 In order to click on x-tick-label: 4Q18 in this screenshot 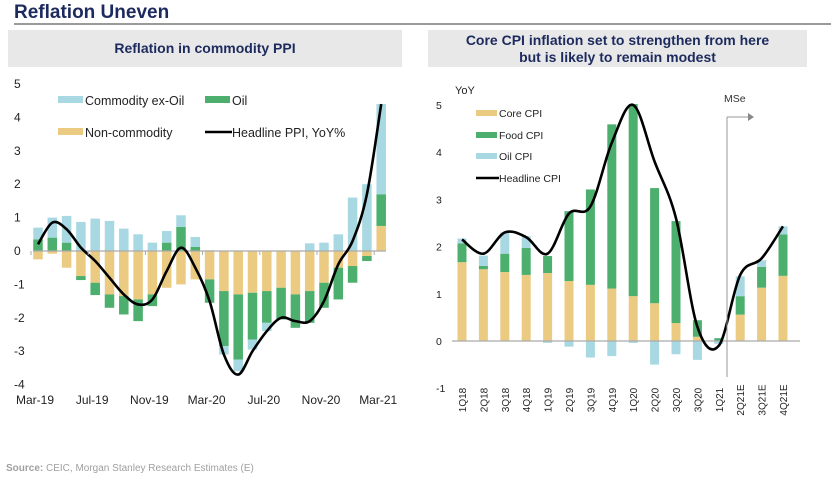, I will do `click(527, 399)`.